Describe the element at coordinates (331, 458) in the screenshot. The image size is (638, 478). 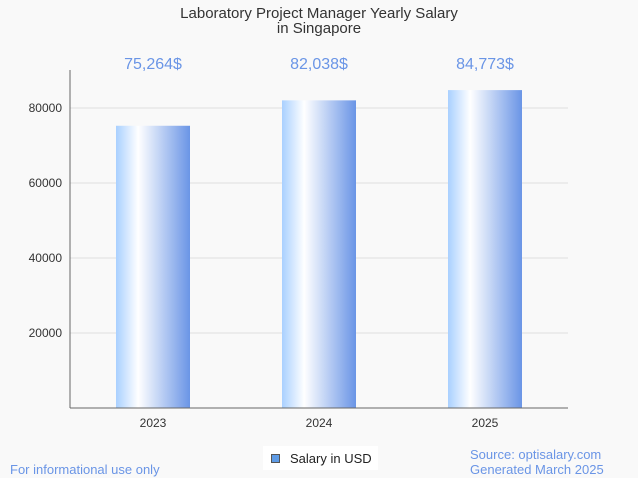
I see `legend-label: Salary in USD` at that location.